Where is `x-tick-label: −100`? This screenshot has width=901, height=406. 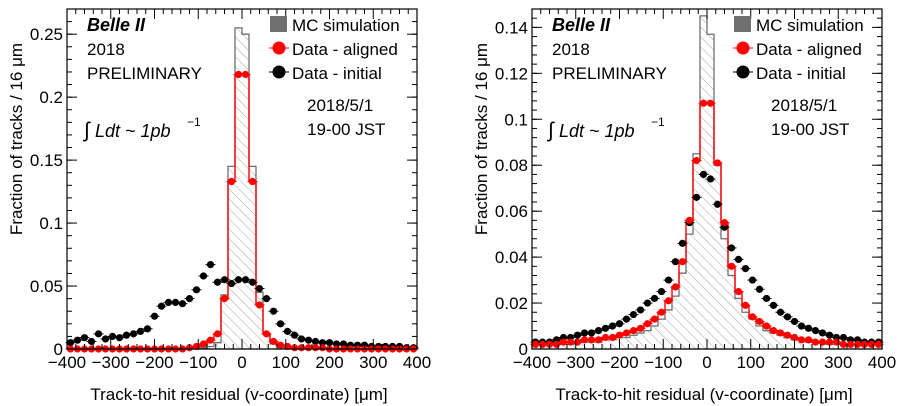 x-tick-label: −100 is located at coordinates (198, 362).